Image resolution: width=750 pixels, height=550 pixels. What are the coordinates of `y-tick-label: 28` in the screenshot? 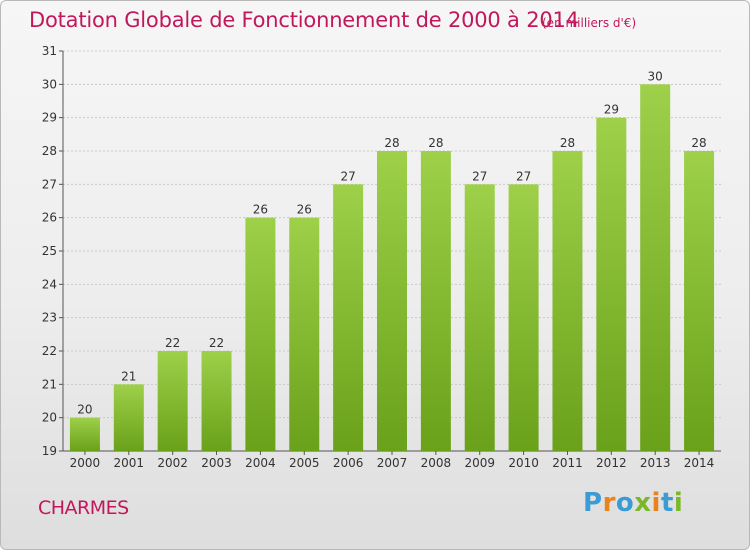 It's located at (49, 151).